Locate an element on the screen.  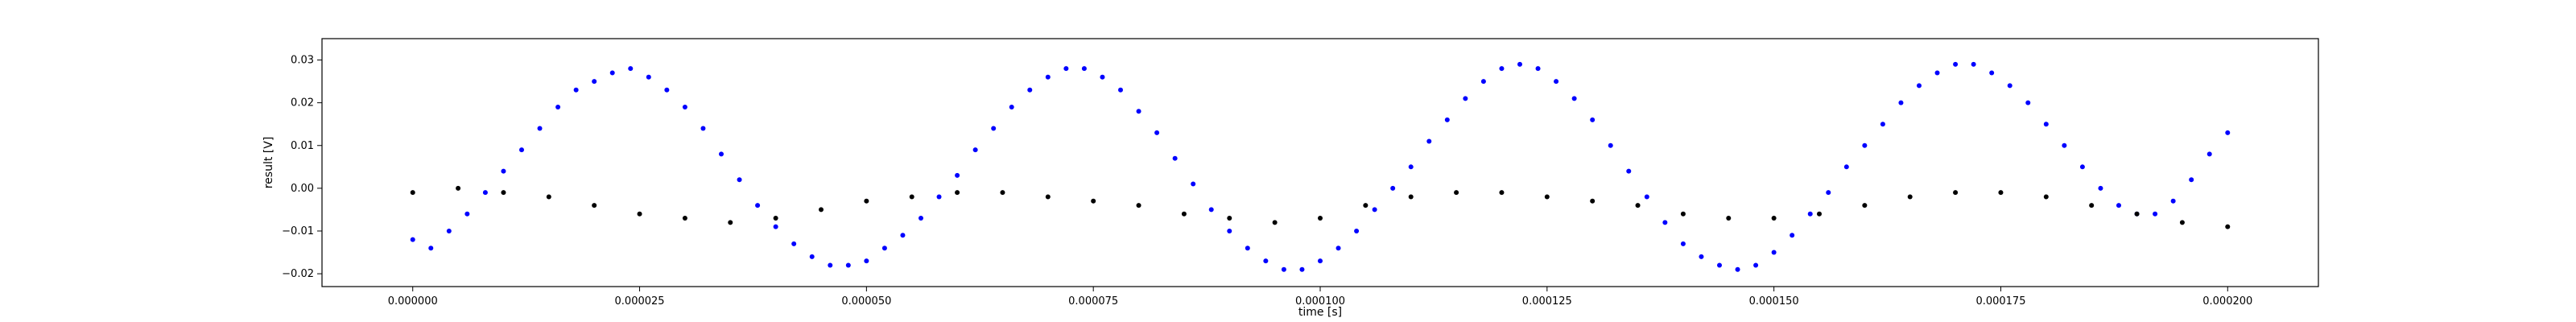
x-tick-label: 0.000200 is located at coordinates (2227, 301).